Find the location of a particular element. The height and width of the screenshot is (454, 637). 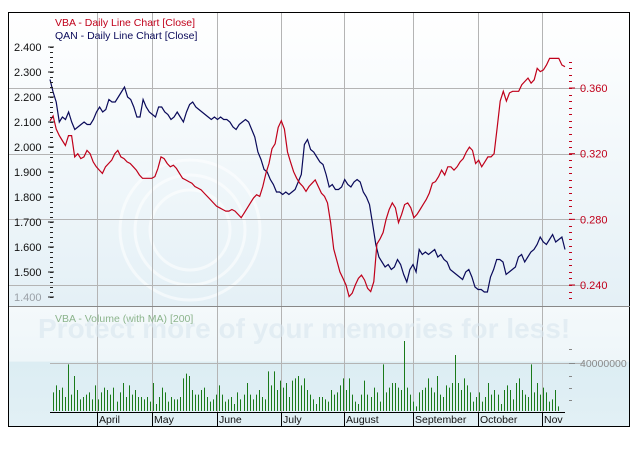

svg-text: 2.000 is located at coordinates (28, 148).